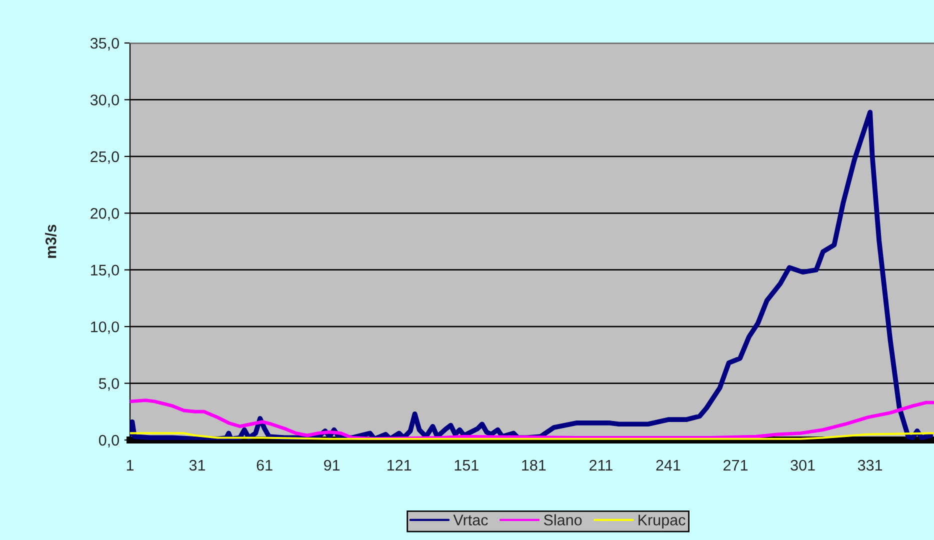  Describe the element at coordinates (736, 465) in the screenshot. I see `x-tick-label: 271` at that location.